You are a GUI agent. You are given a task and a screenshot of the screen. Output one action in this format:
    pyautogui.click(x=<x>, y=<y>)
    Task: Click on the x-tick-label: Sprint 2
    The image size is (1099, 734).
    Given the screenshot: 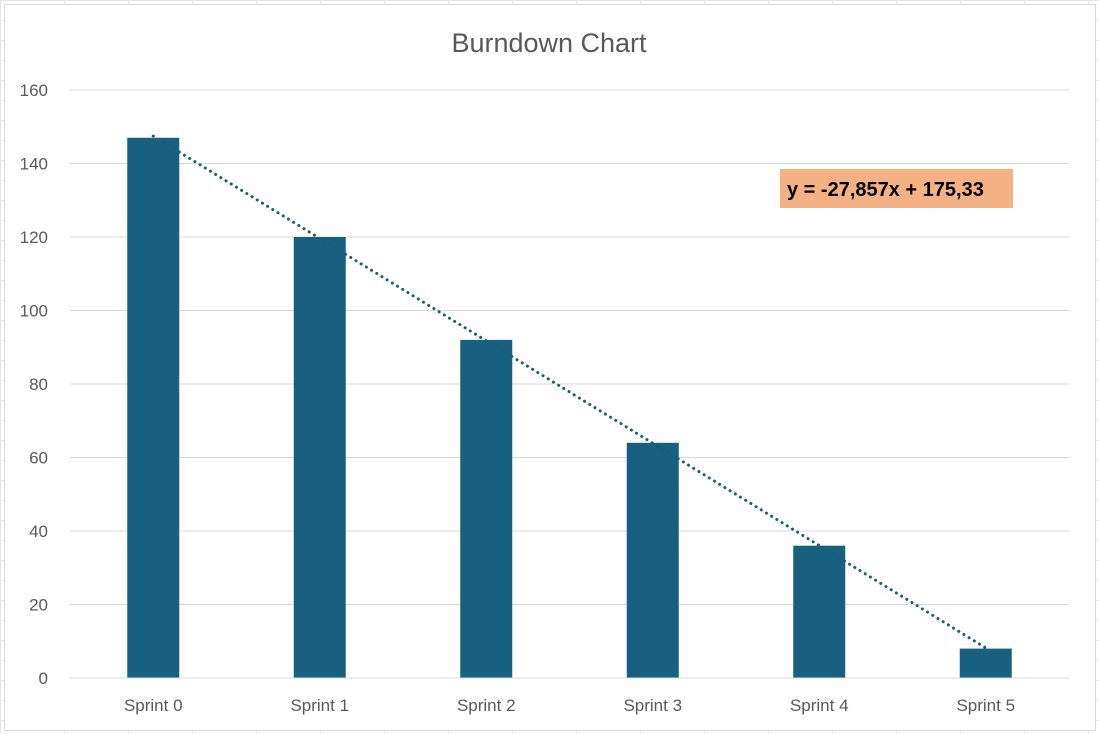 What is the action you would take?
    pyautogui.click(x=486, y=705)
    